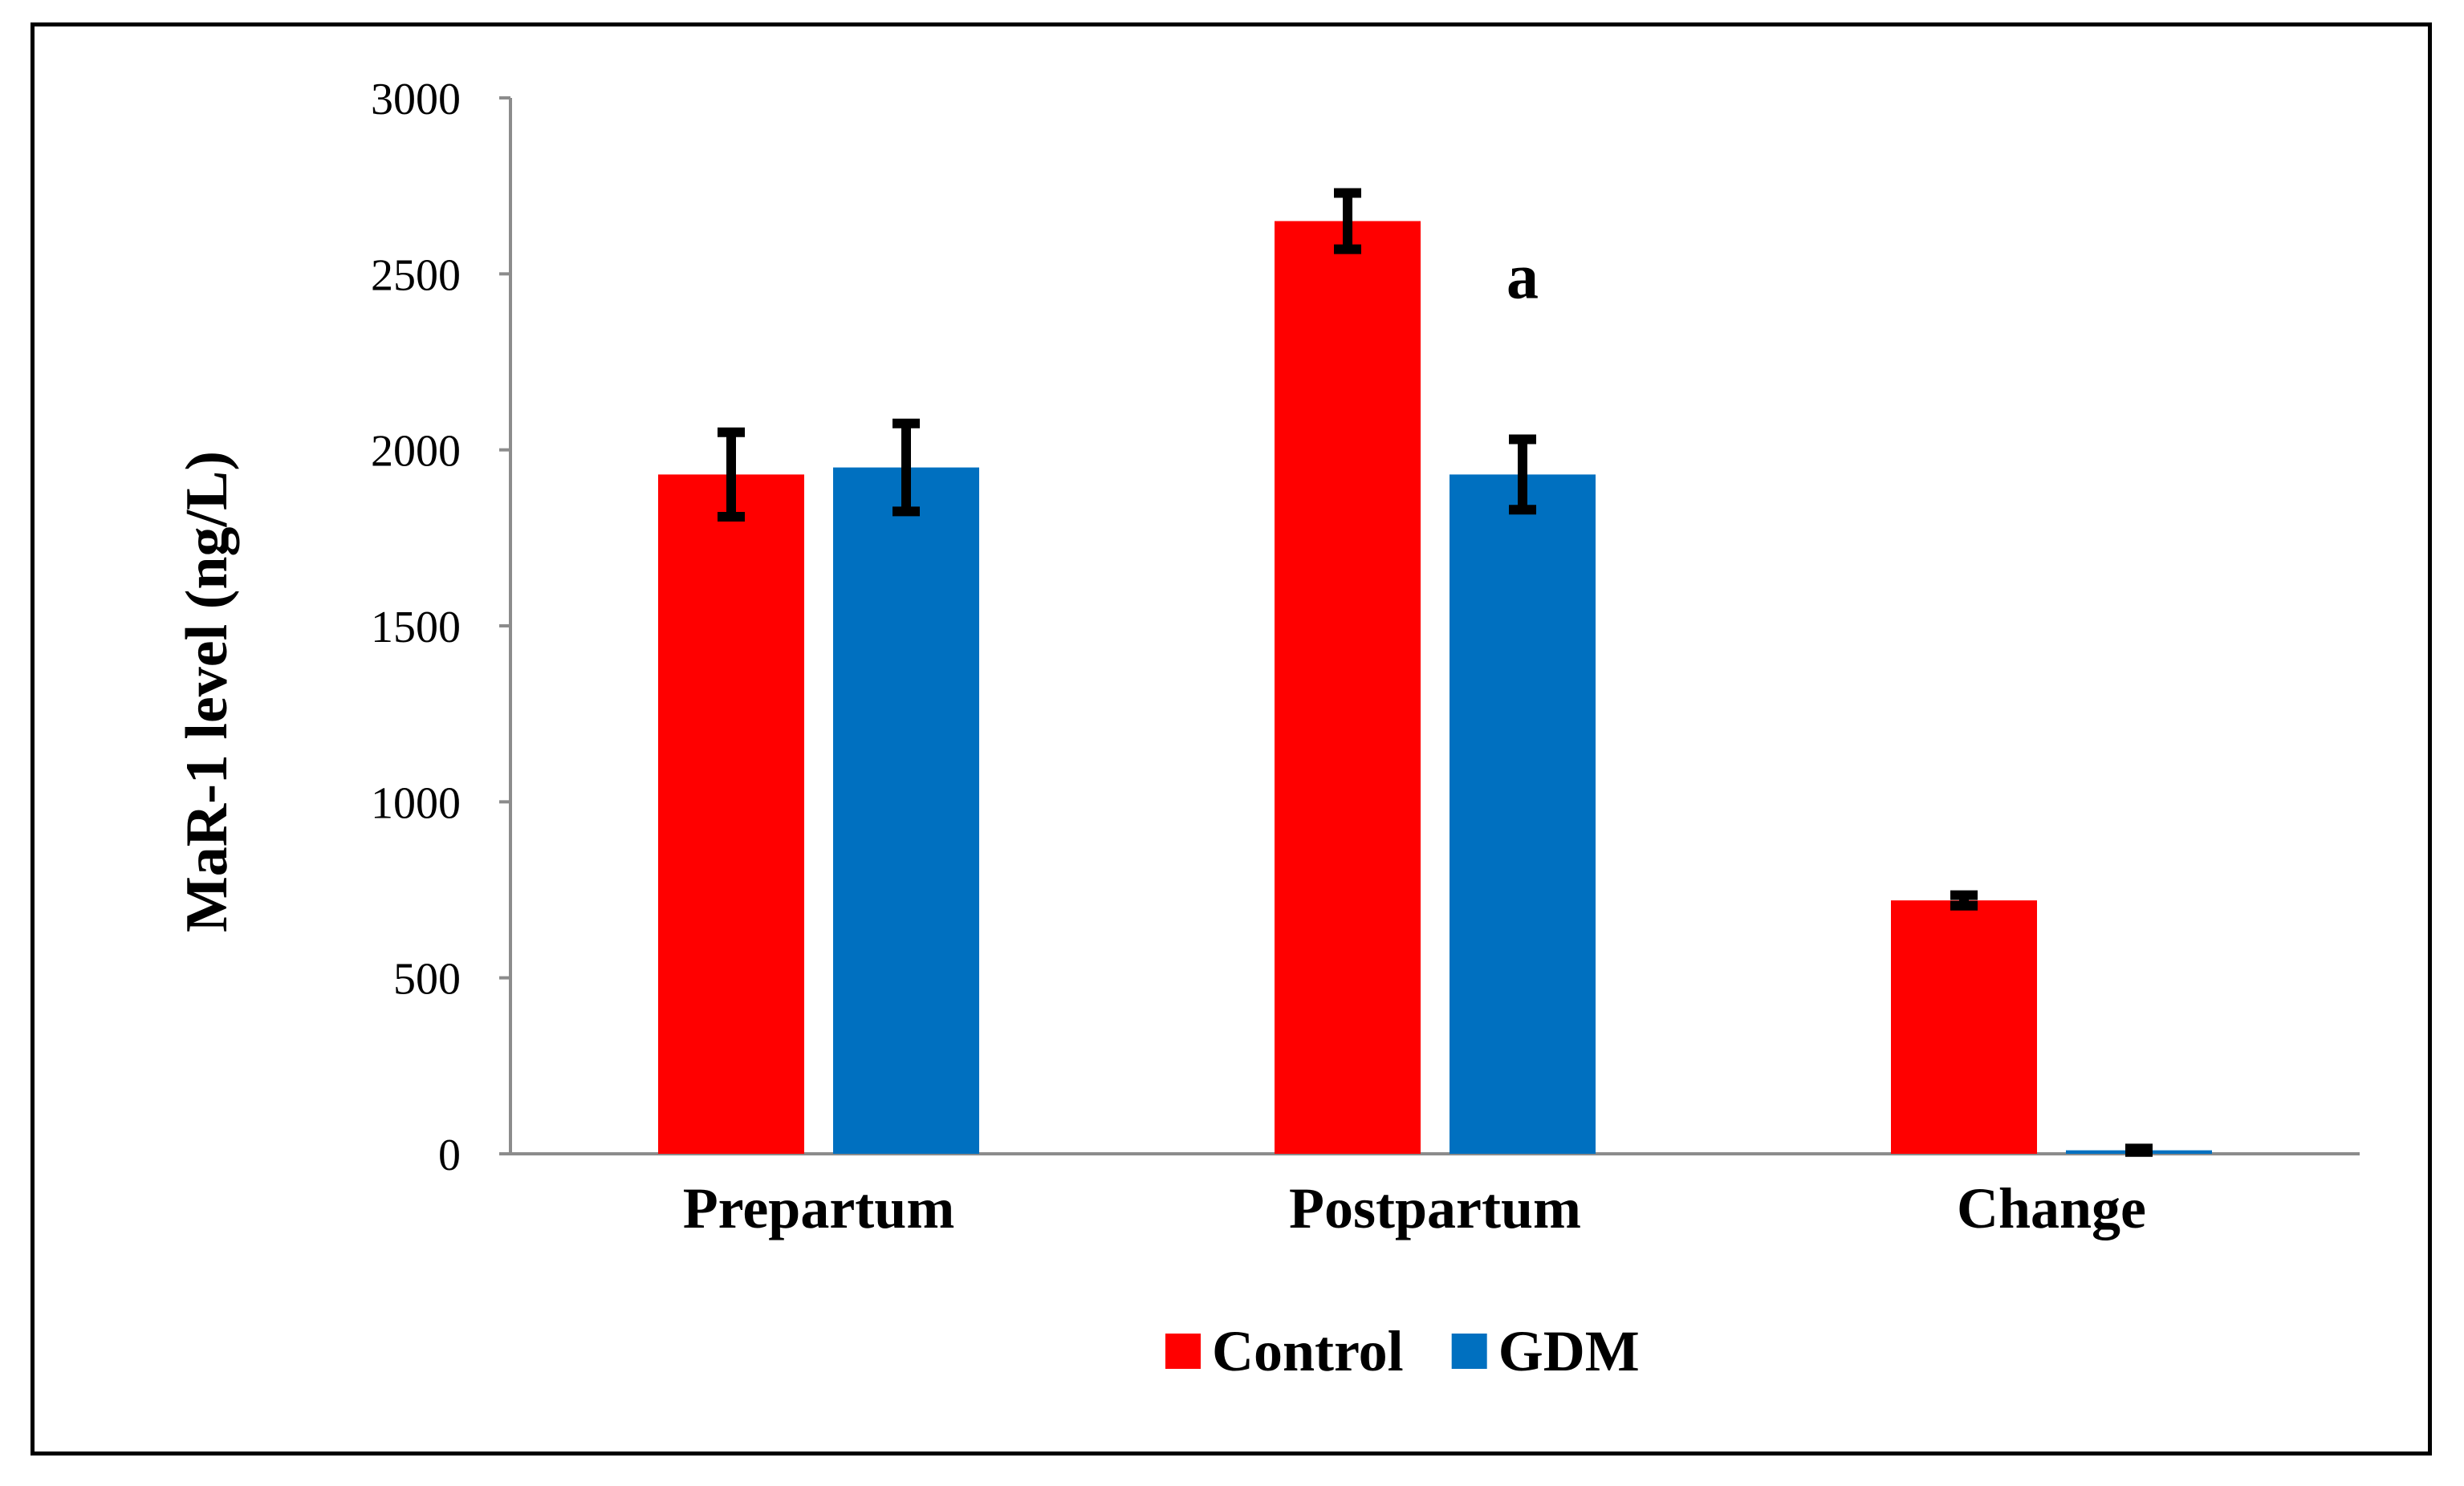 The width and height of the screenshot is (2464, 1486). I want to click on bar-control-prepartum, so click(731, 814).